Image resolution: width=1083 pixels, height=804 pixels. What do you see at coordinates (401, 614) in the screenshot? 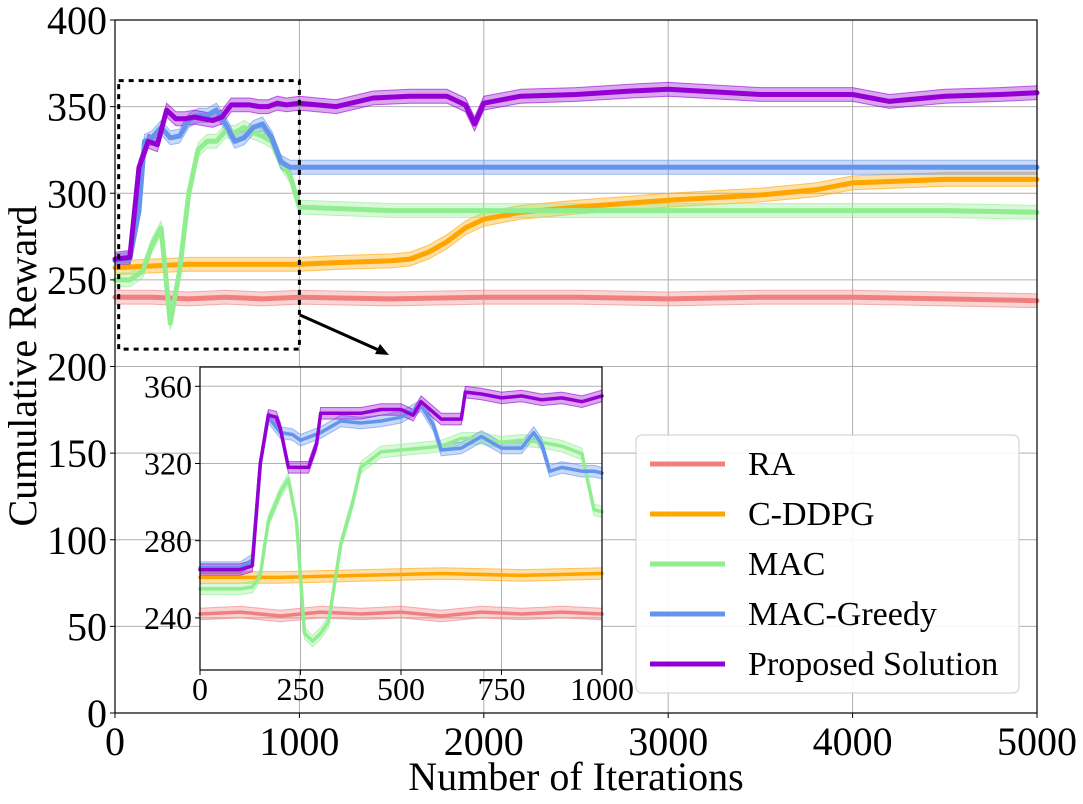
I see `inset-line-ra` at bounding box center [401, 614].